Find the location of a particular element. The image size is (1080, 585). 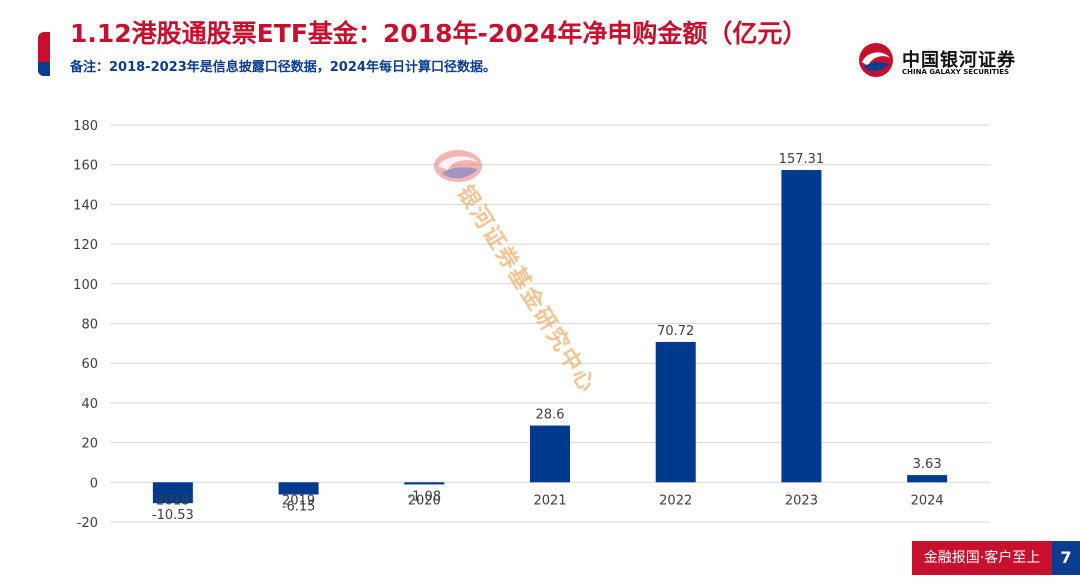

chart-y-axis: -20 0 20 40 60 80 100 120 140 160 180 is located at coordinates (85, 325).